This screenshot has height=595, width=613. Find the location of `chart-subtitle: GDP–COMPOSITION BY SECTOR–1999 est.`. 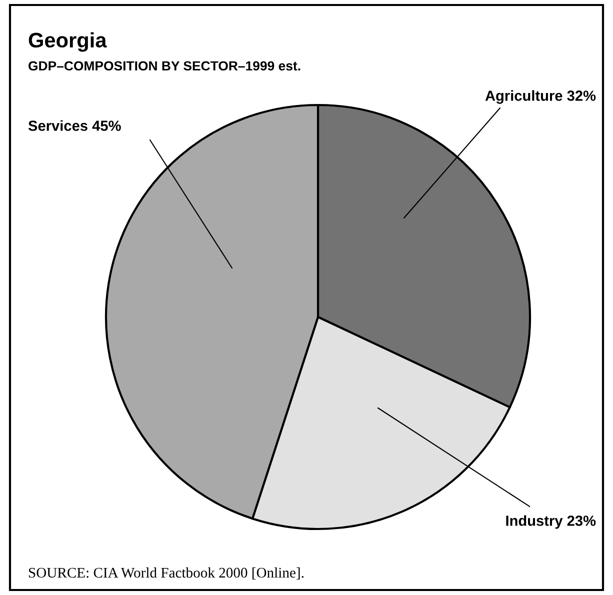

chart-subtitle: GDP–COMPOSITION BY SECTOR–1999 est. is located at coordinates (164, 66).